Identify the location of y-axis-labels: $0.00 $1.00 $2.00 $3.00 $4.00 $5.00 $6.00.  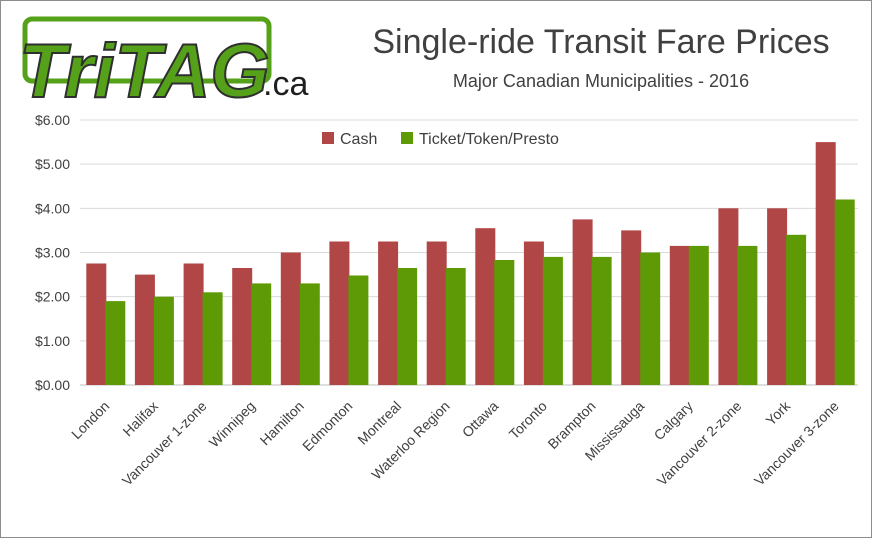
(52, 252).